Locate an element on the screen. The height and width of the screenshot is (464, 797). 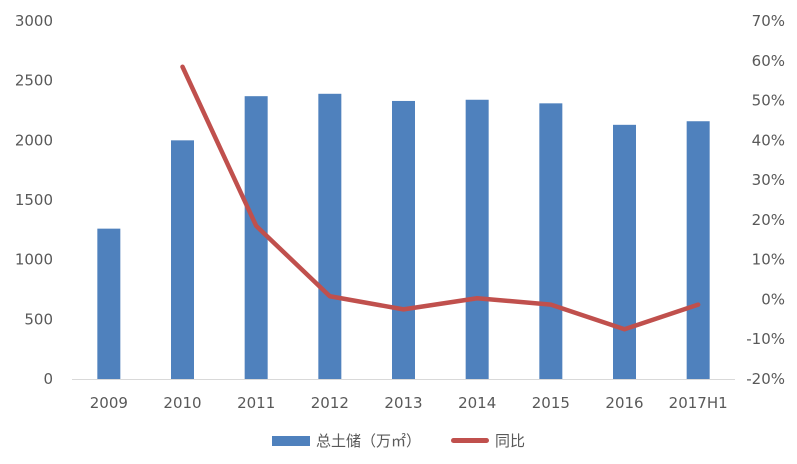
chart-legend: 总土储（万㎡） 同比 is located at coordinates (398, 440).